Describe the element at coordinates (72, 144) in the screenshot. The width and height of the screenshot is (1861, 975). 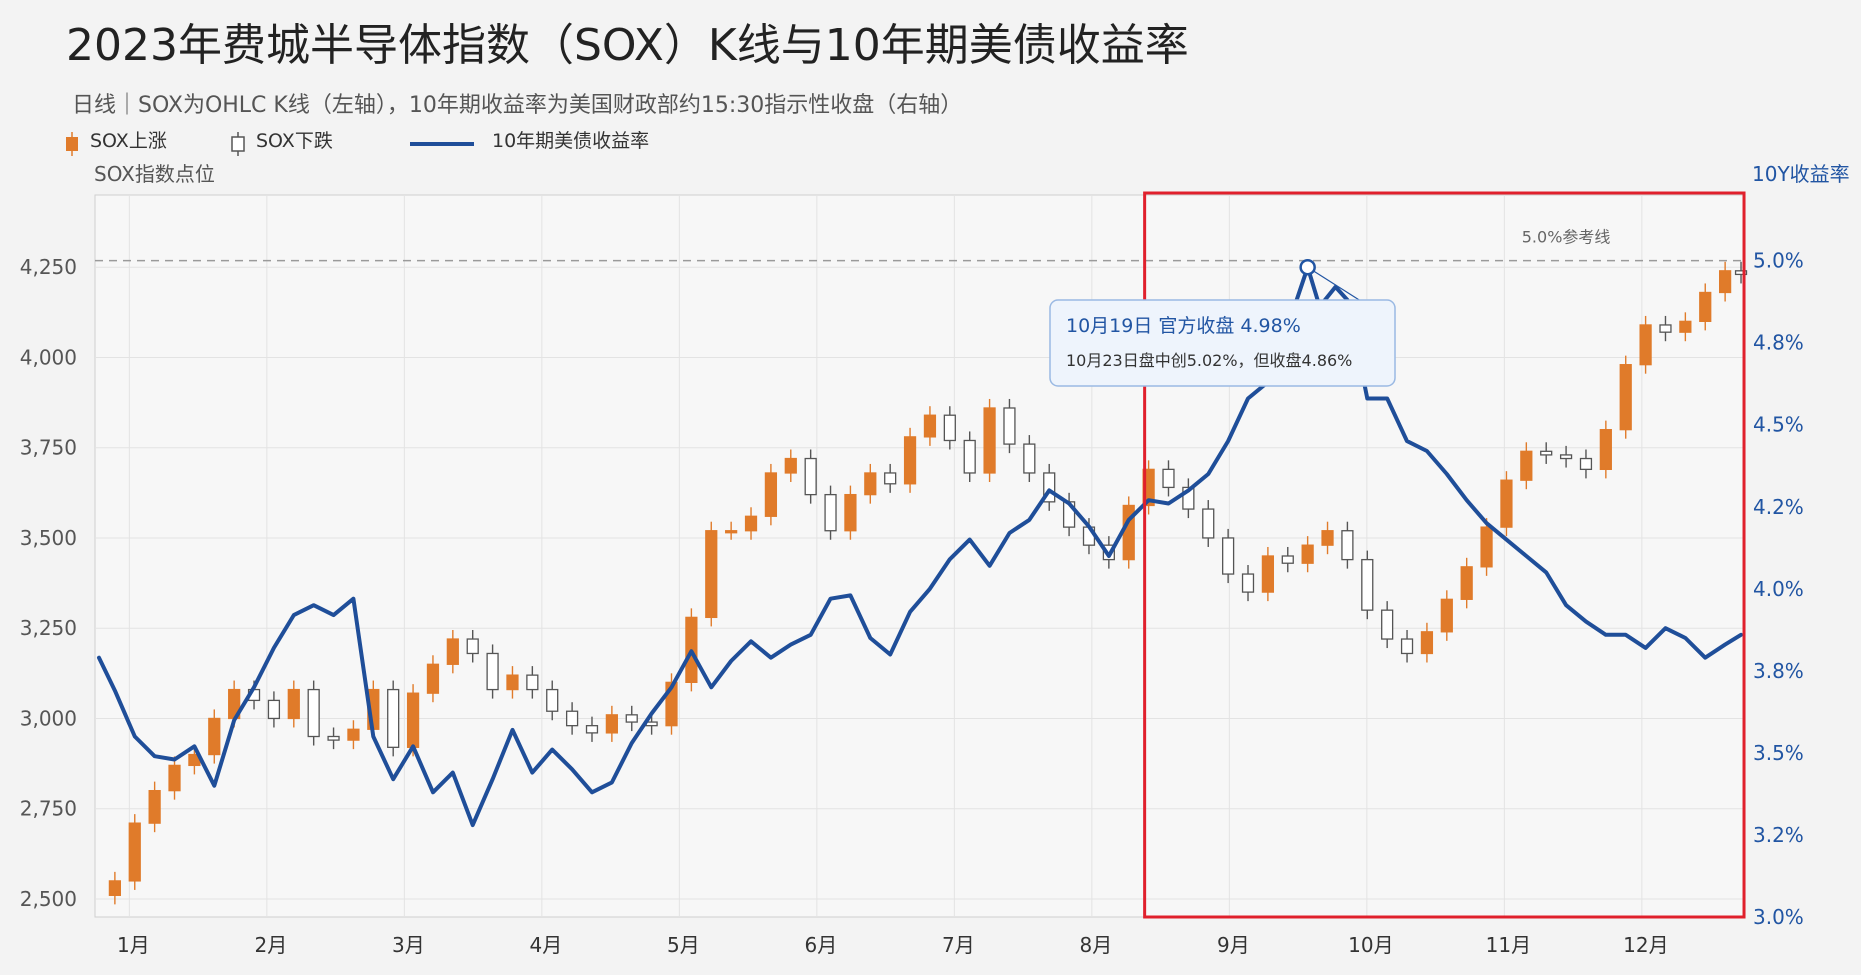
I see `legend-up-icon` at that location.